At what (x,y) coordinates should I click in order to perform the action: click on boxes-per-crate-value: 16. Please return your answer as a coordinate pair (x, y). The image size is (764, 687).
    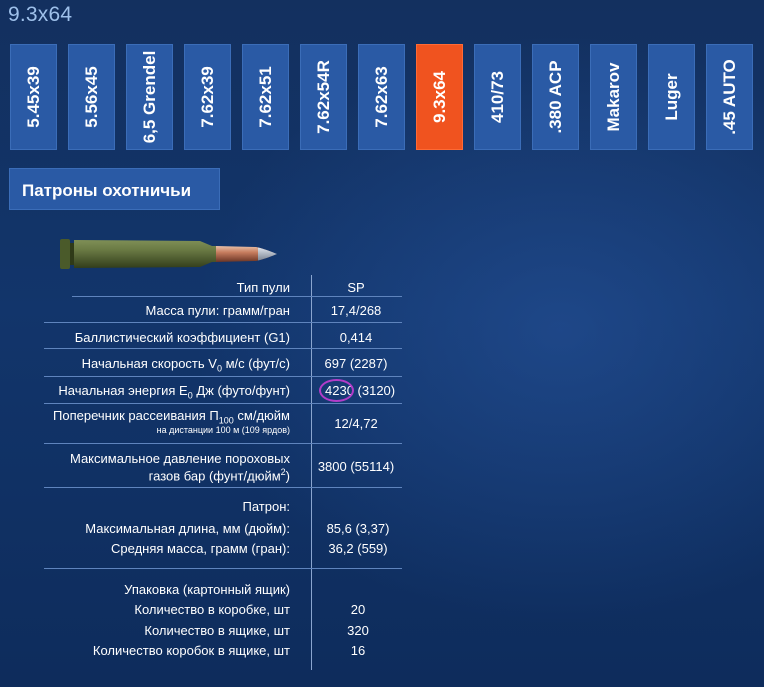
    Looking at the image, I should click on (358, 650).